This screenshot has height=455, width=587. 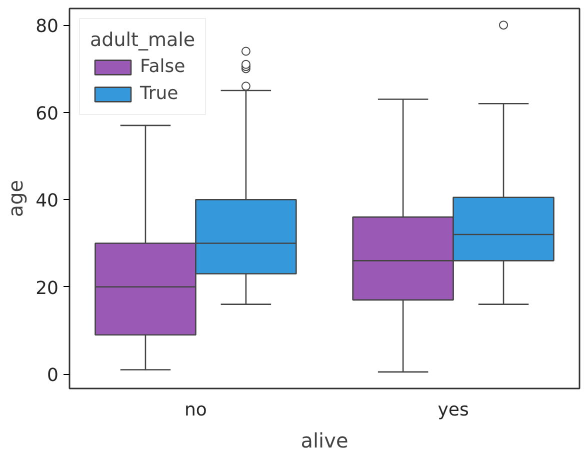 What do you see at coordinates (195, 410) in the screenshot?
I see `x-tick-label: no` at bounding box center [195, 410].